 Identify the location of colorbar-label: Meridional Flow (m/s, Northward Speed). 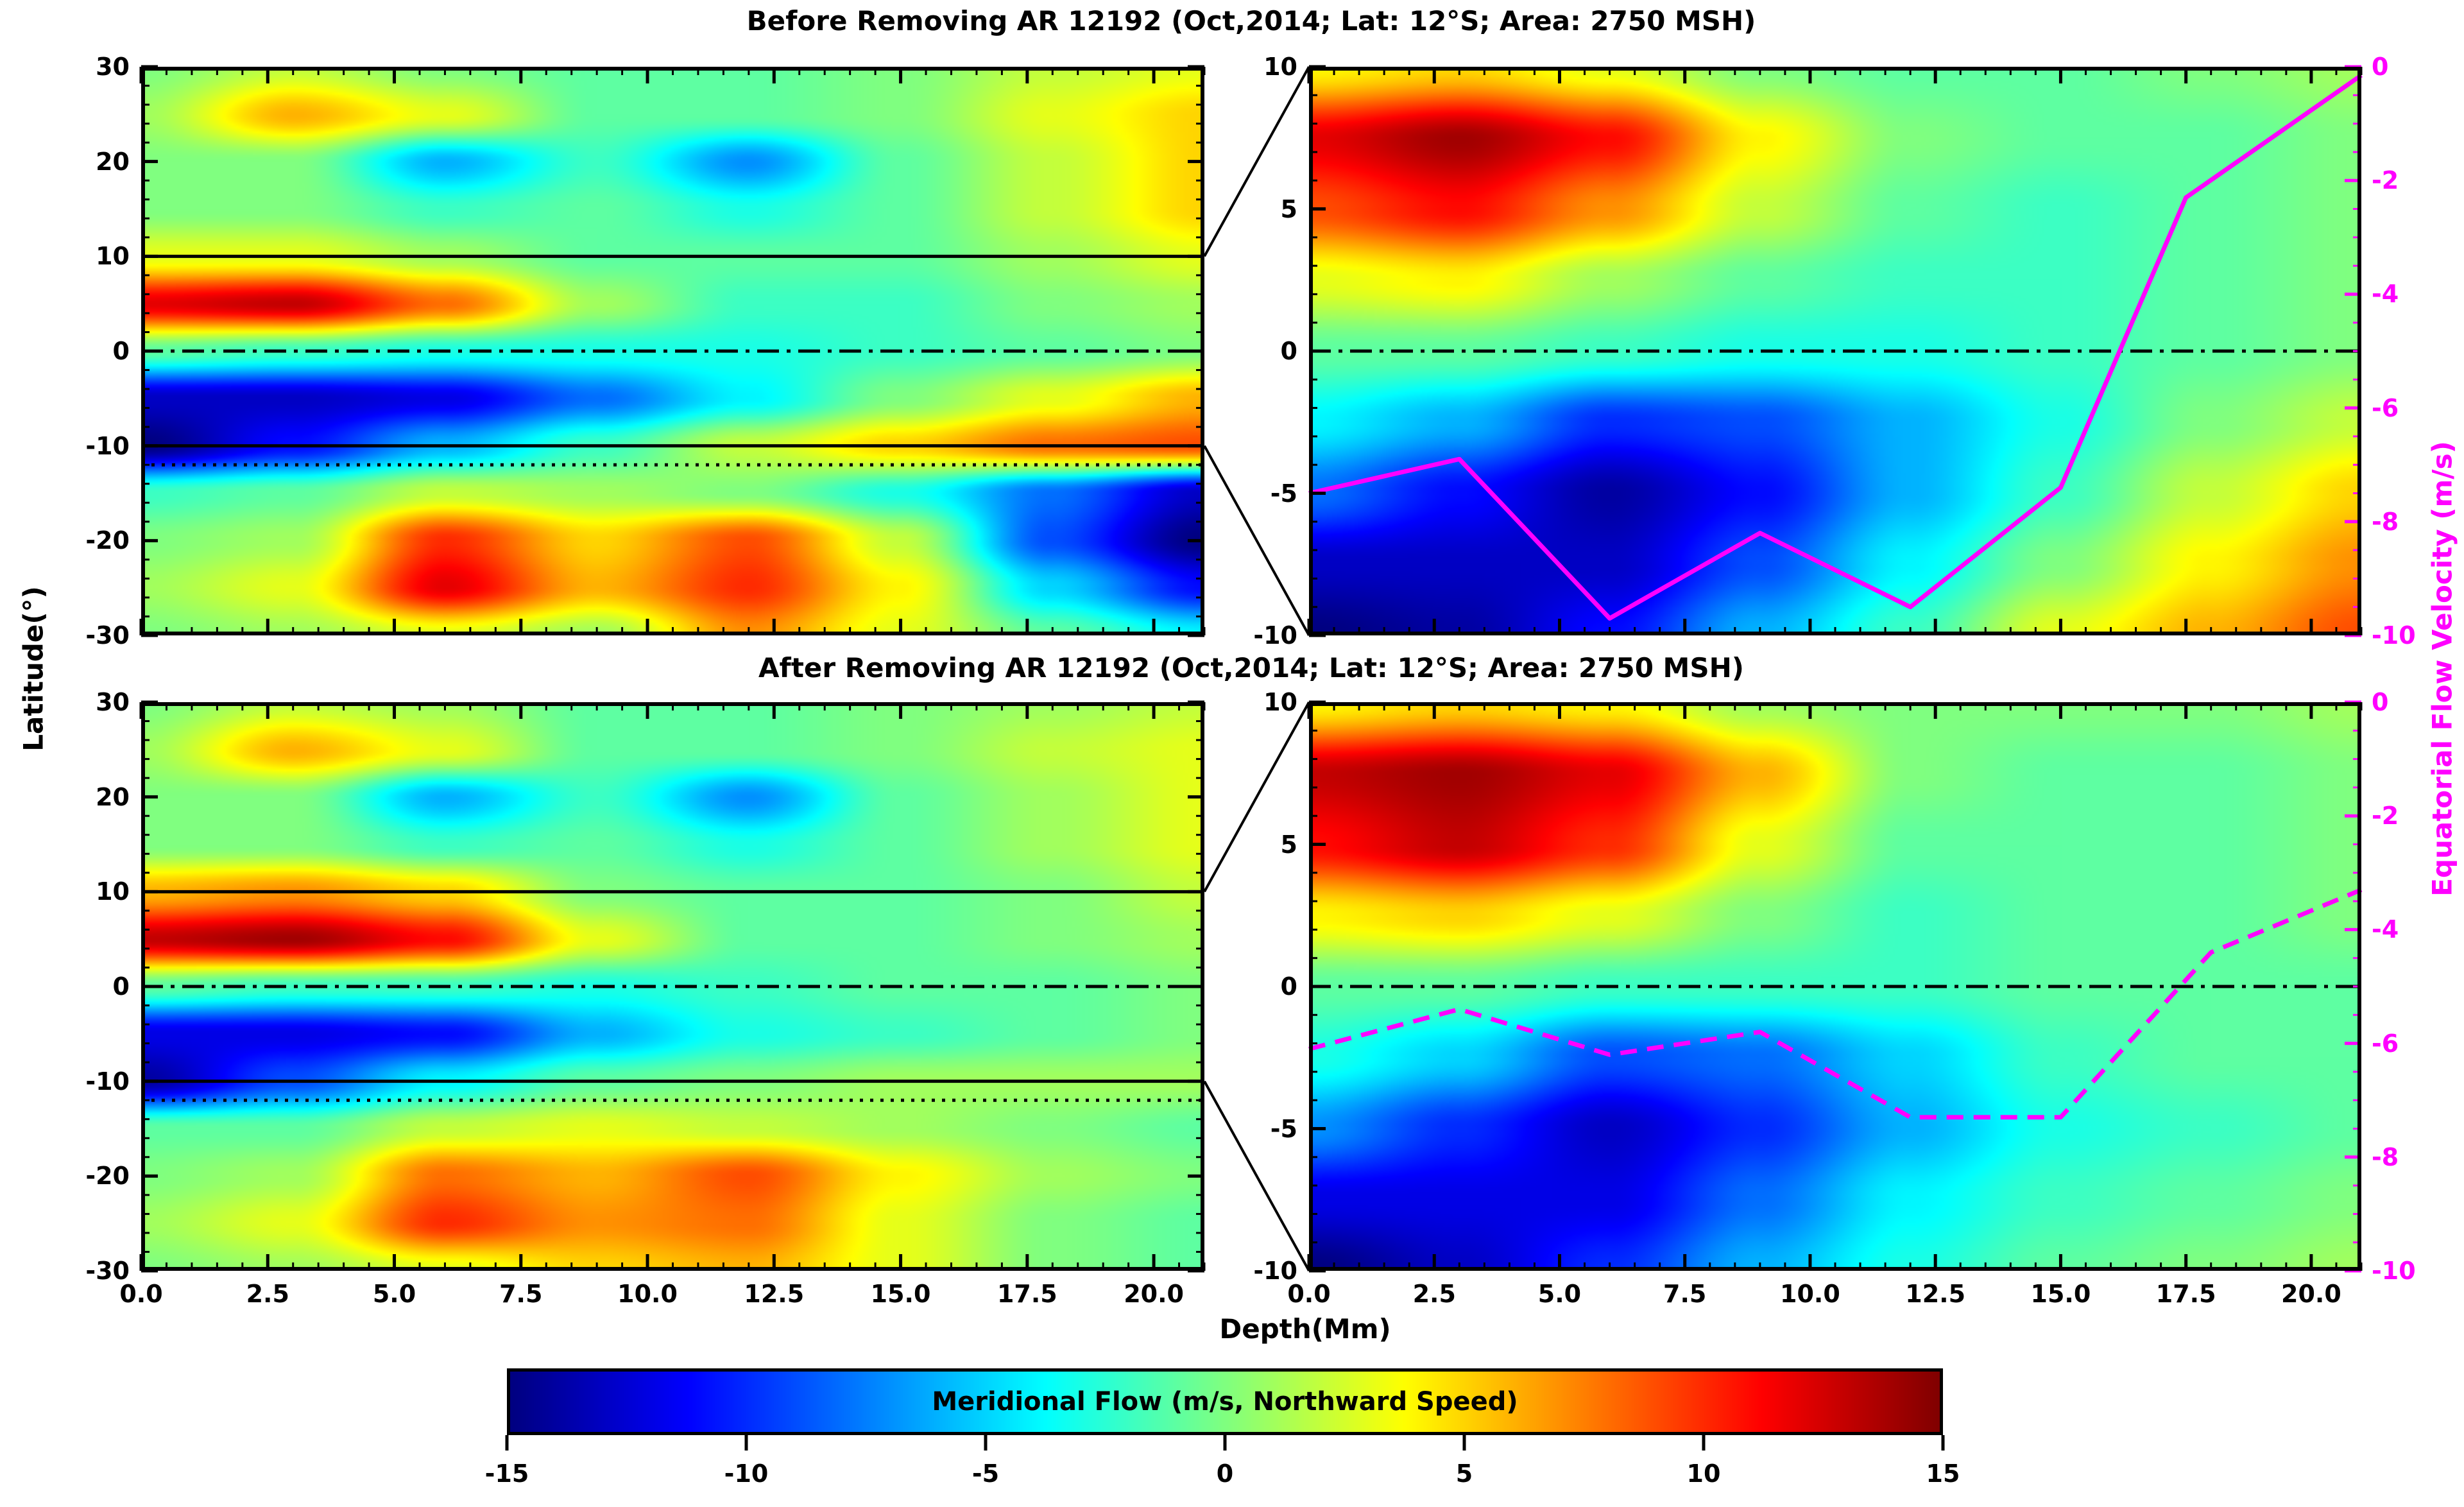
(1225, 1402).